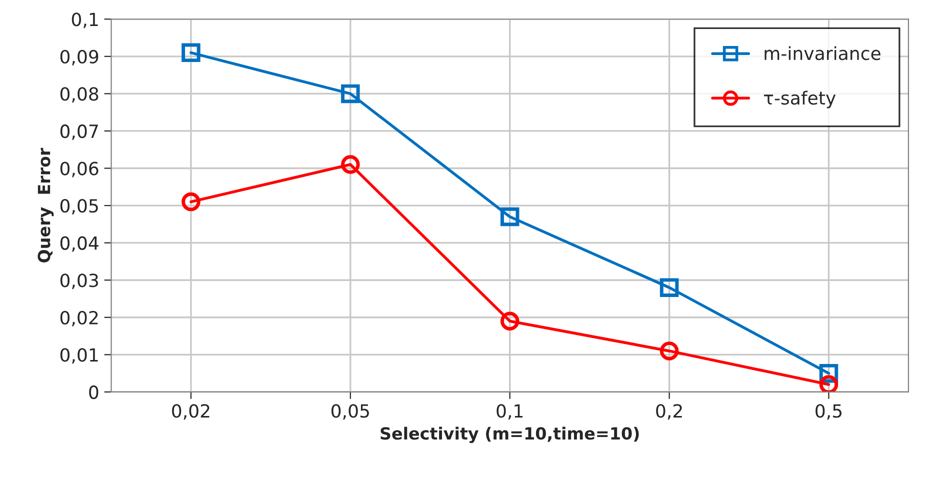 The image size is (927, 478). What do you see at coordinates (822, 53) in the screenshot?
I see `legend-label: m-invariance` at bounding box center [822, 53].